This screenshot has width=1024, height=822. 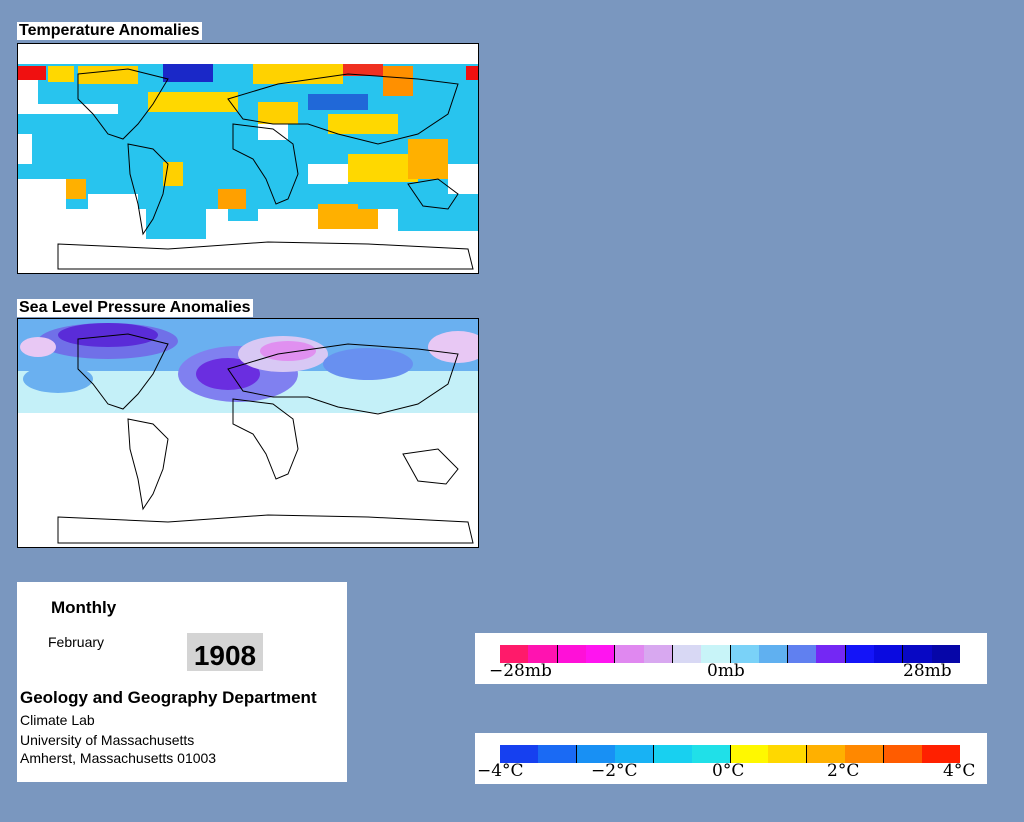 What do you see at coordinates (726, 671) in the screenshot?
I see `pressure-label-zero: 0mb` at bounding box center [726, 671].